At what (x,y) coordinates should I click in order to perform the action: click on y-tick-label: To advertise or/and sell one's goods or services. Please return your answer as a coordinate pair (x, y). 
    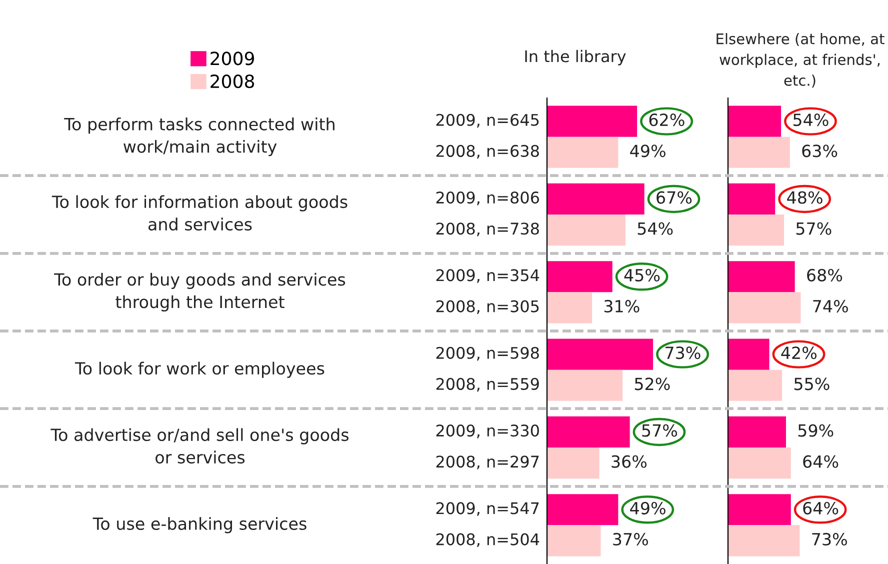
    Looking at the image, I should click on (199, 446).